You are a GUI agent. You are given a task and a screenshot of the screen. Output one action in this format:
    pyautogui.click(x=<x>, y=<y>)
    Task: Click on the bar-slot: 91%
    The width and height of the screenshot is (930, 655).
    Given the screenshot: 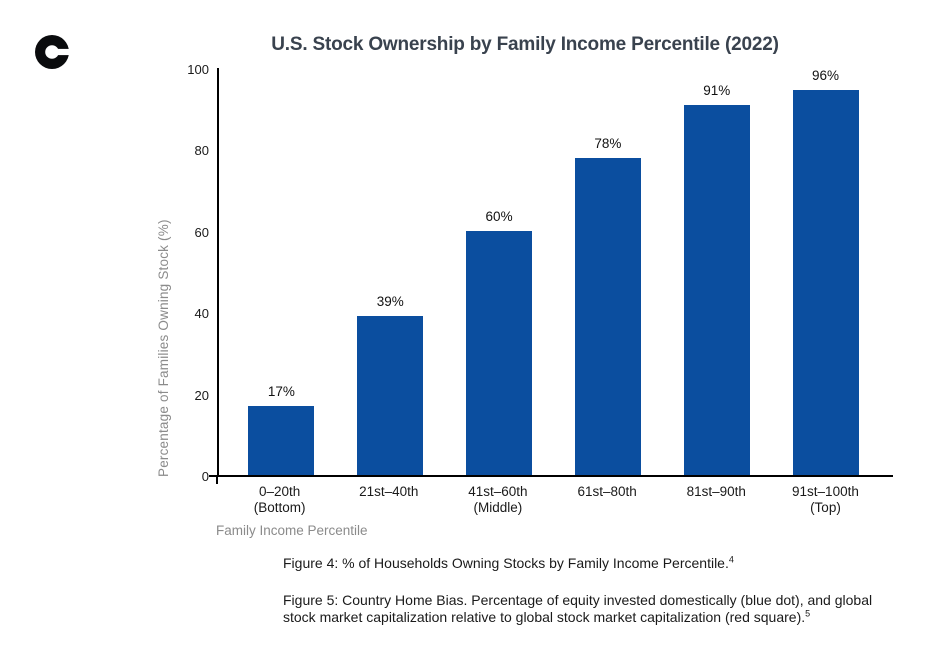 What is the action you would take?
    pyautogui.click(x=716, y=271)
    